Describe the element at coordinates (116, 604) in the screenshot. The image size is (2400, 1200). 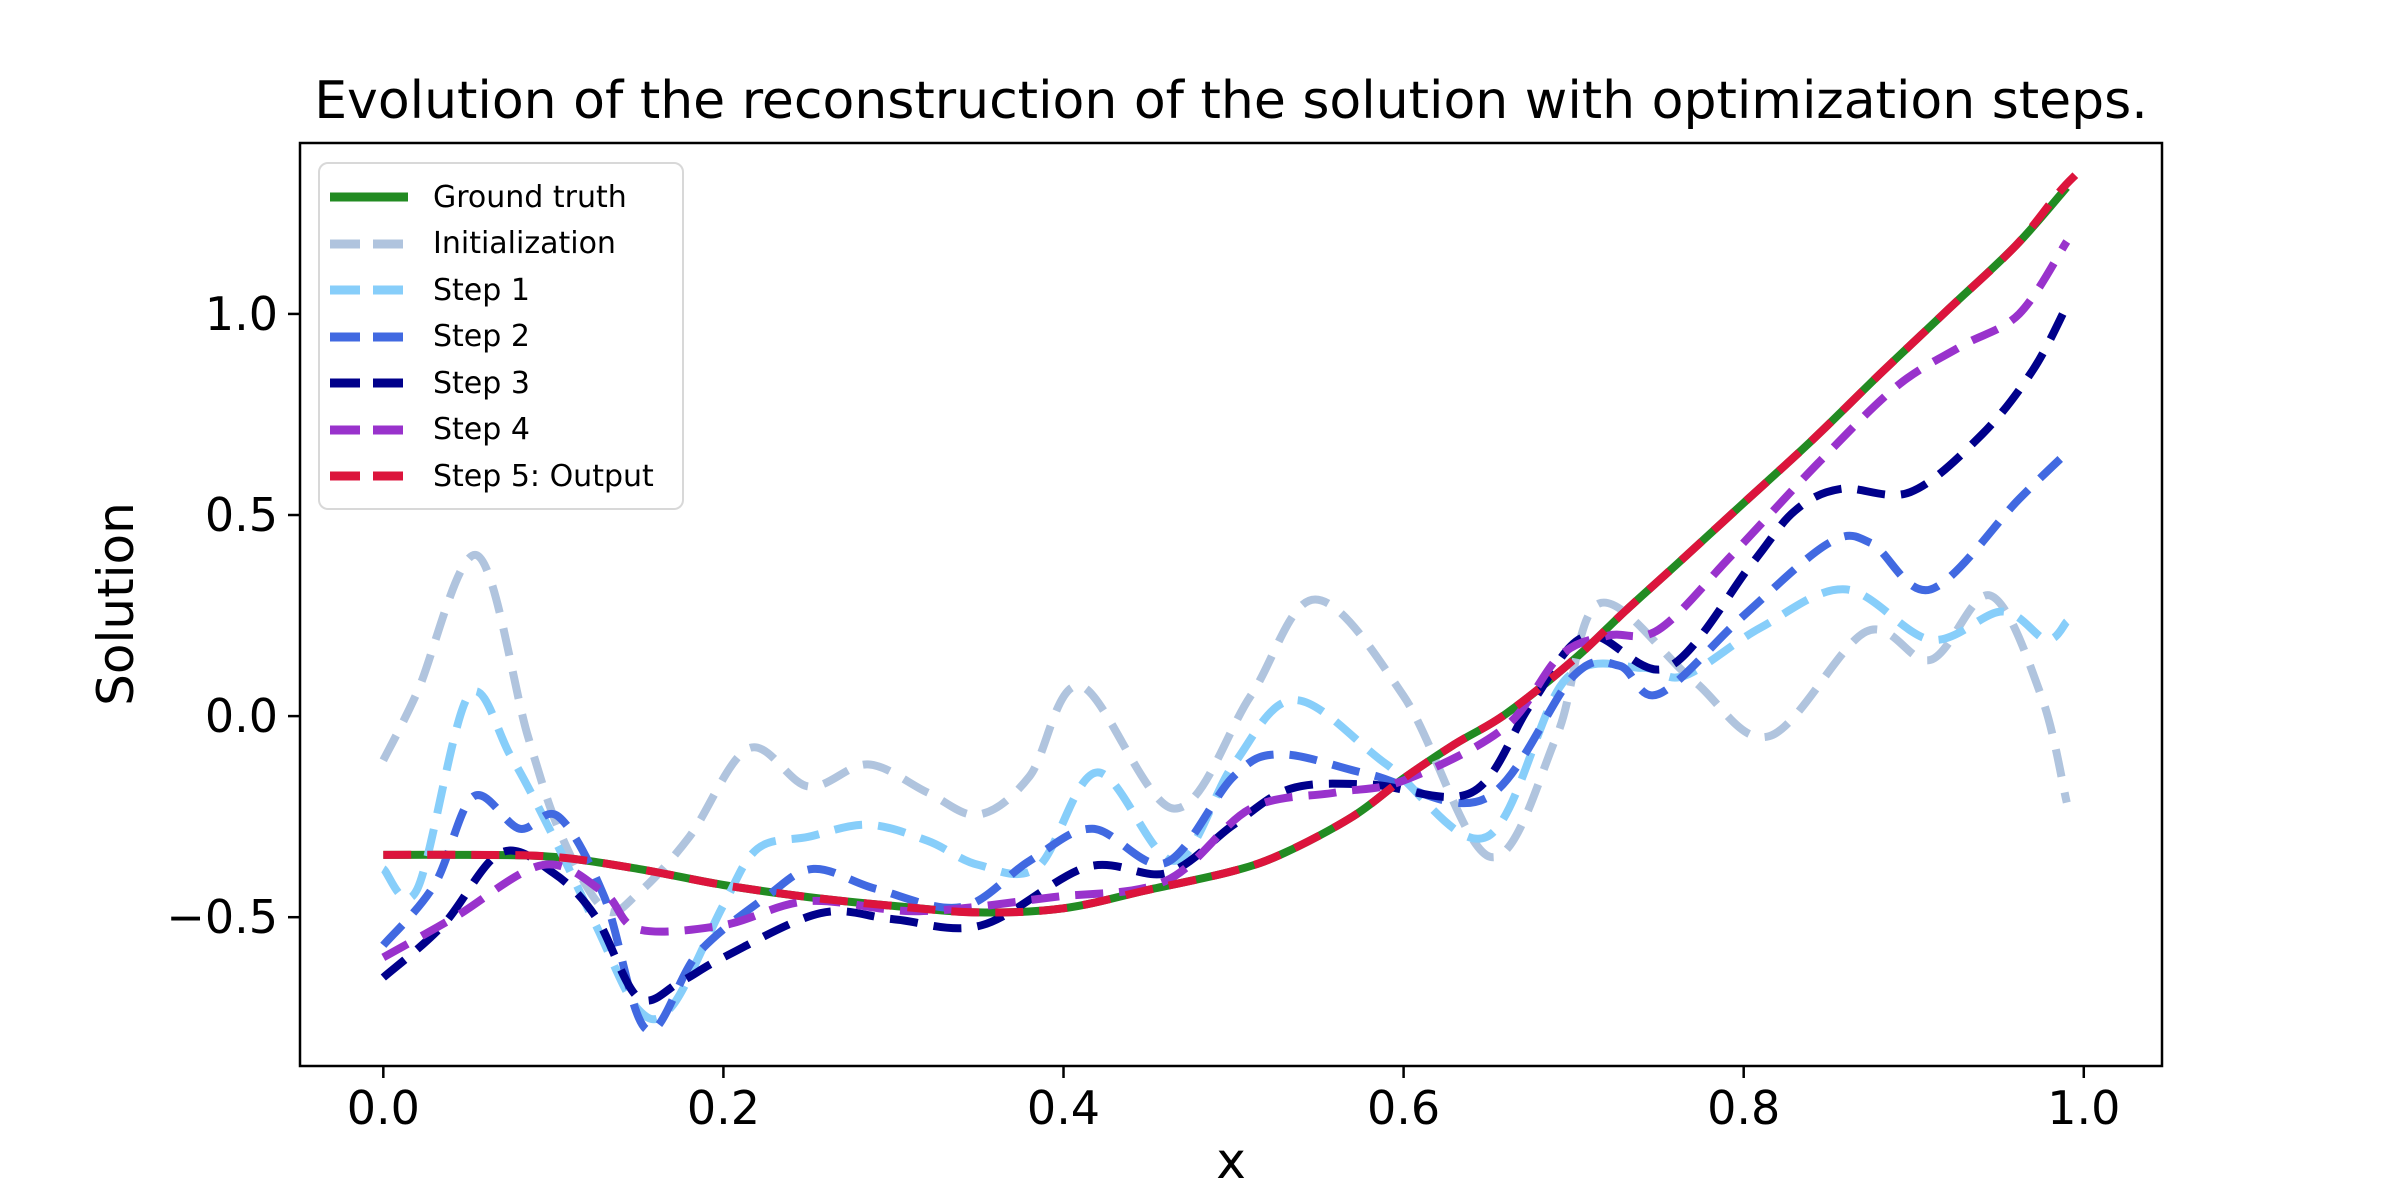
I see `y-axis-label: Solution` at that location.